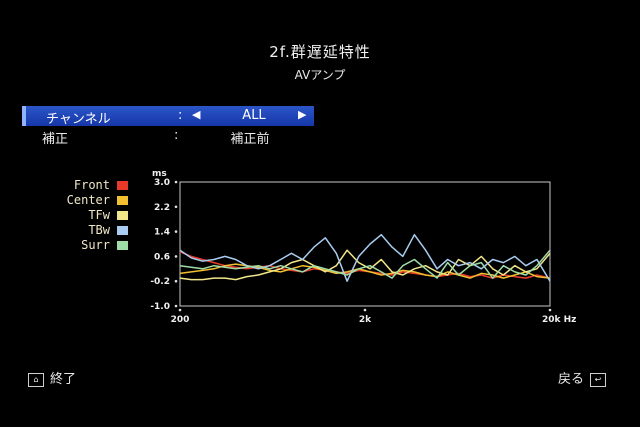 Image resolution: width=640 pixels, height=427 pixels. What do you see at coordinates (36, 379) in the screenshot?
I see `home-icon: ⌂` at bounding box center [36, 379].